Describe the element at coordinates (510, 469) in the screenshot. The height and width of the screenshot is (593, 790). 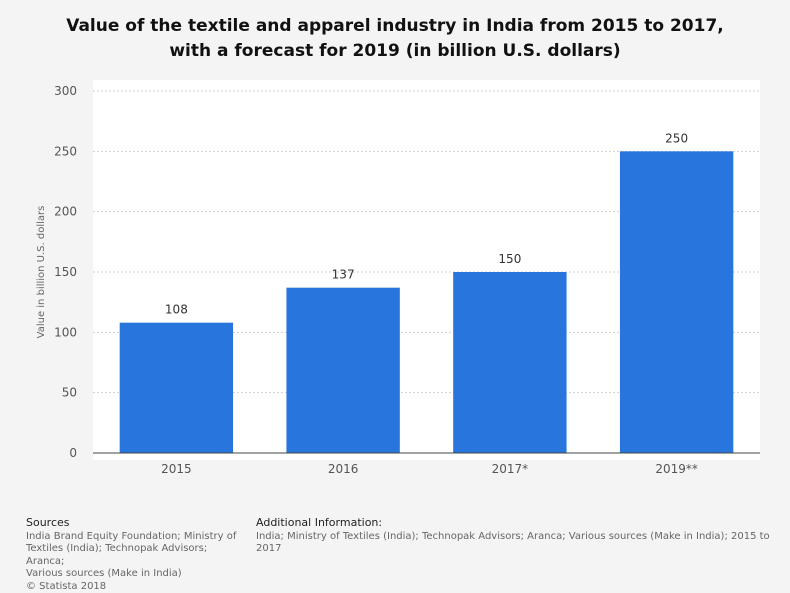
I see `x-tick-label: 2017*` at that location.